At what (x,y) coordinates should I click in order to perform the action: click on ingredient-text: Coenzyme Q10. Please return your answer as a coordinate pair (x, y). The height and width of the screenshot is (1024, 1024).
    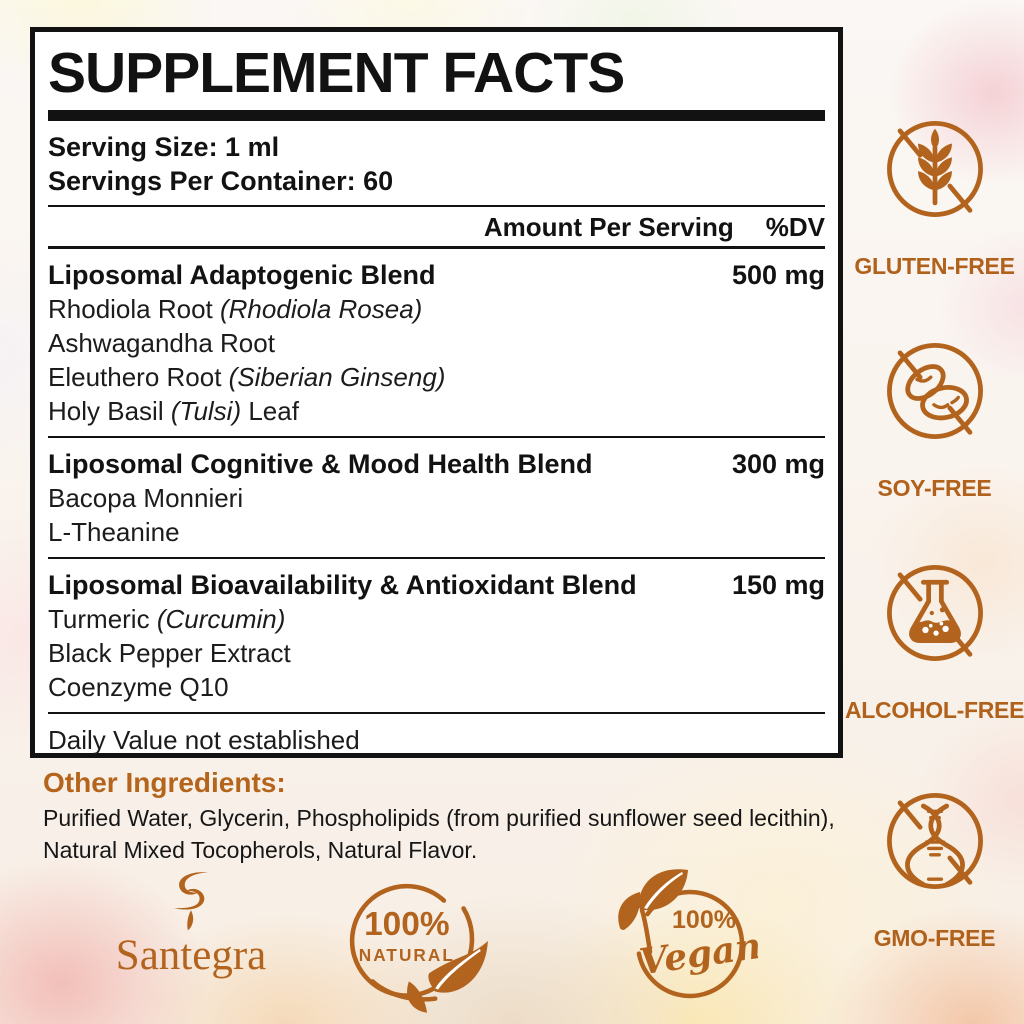
    Looking at the image, I should click on (138, 686).